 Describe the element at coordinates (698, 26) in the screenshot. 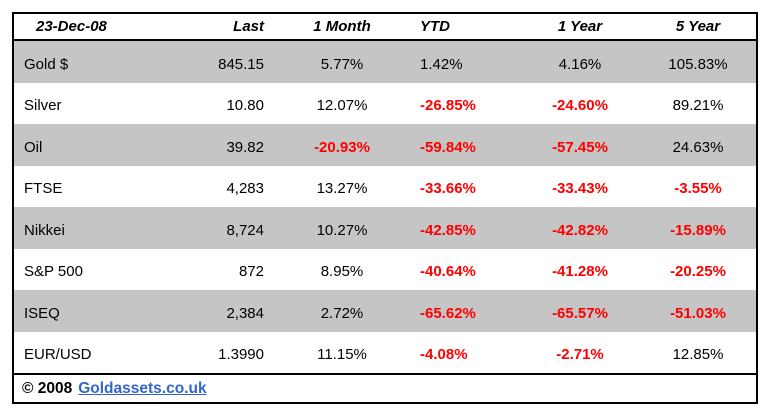

I see `column-header-5-year: 5 Year` at that location.